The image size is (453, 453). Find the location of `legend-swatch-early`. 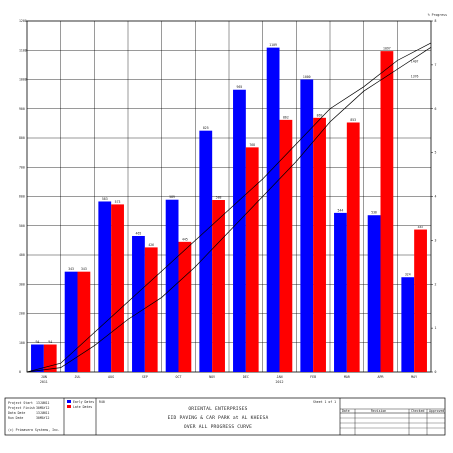

legend-swatch-early is located at coordinates (69, 401).